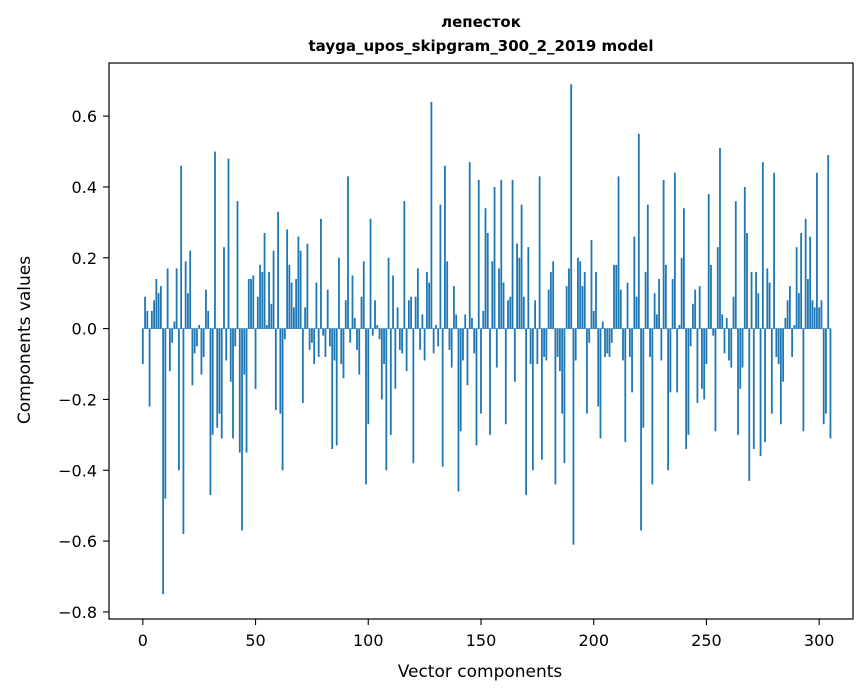  Describe the element at coordinates (83, 364) in the screenshot. I see `y-axis-ticks: −0.8 −0.6 −0.4 −0.2 0.0 0.2 0.4 0.6` at that location.